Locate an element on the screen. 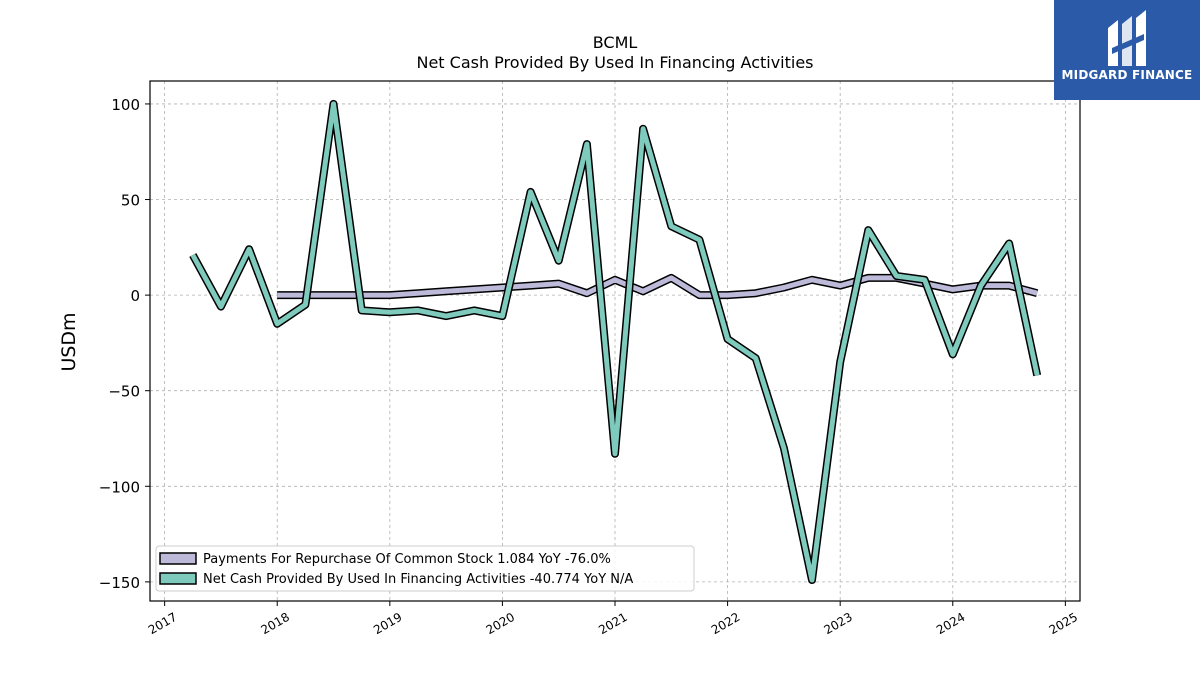  y-tick-label: −100 is located at coordinates (119, 487).